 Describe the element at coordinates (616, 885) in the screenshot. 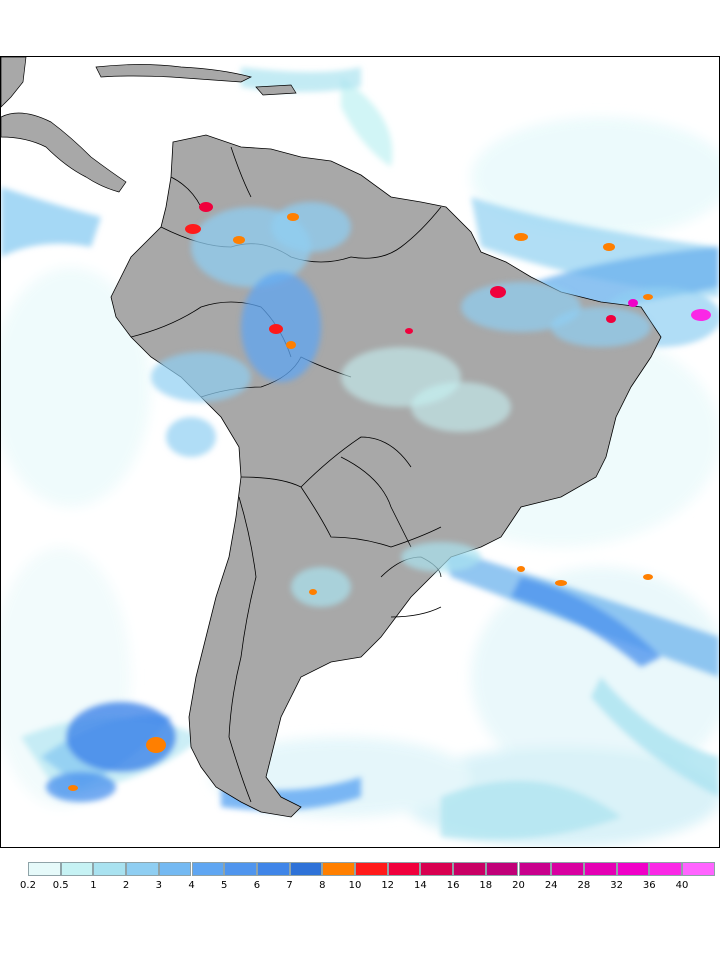

I see `colorbar-tick-label: 32` at that location.